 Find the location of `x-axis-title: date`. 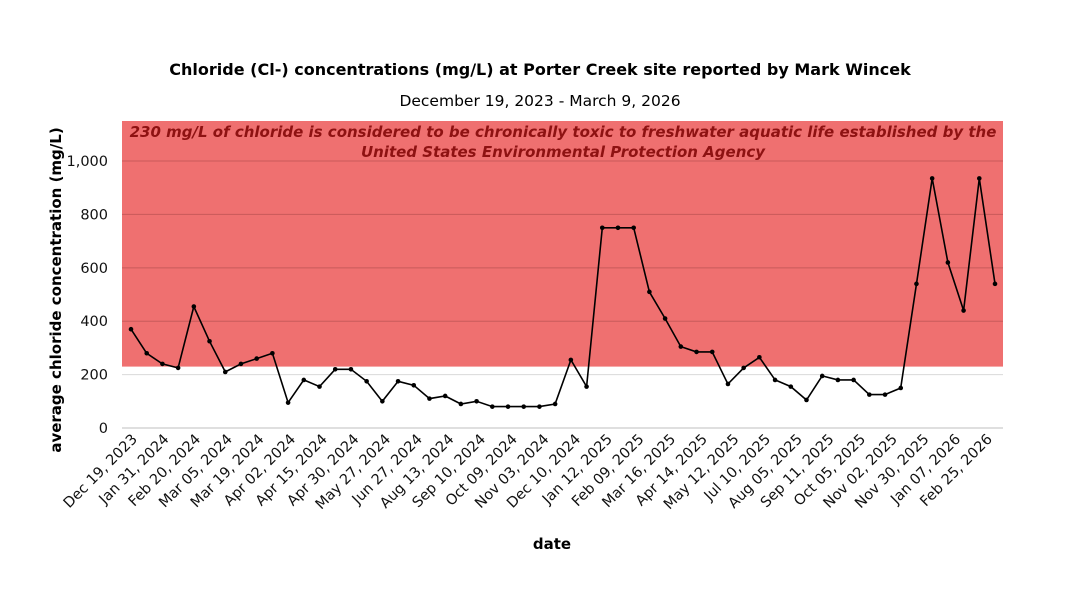

x-axis-title: date is located at coordinates (552, 544).